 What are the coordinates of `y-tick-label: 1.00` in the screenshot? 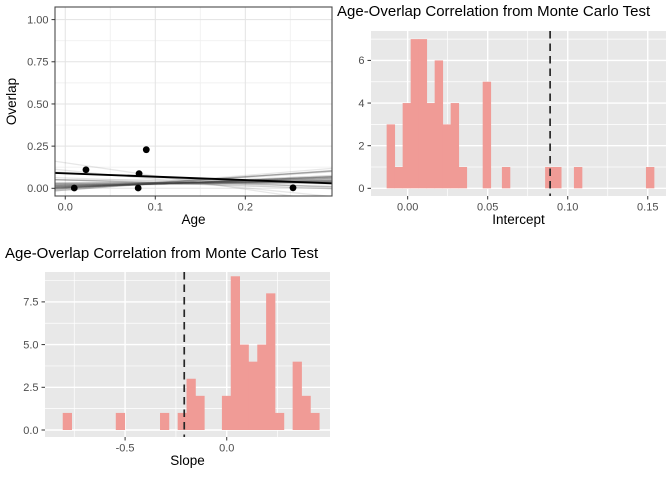 It's located at (37, 20).